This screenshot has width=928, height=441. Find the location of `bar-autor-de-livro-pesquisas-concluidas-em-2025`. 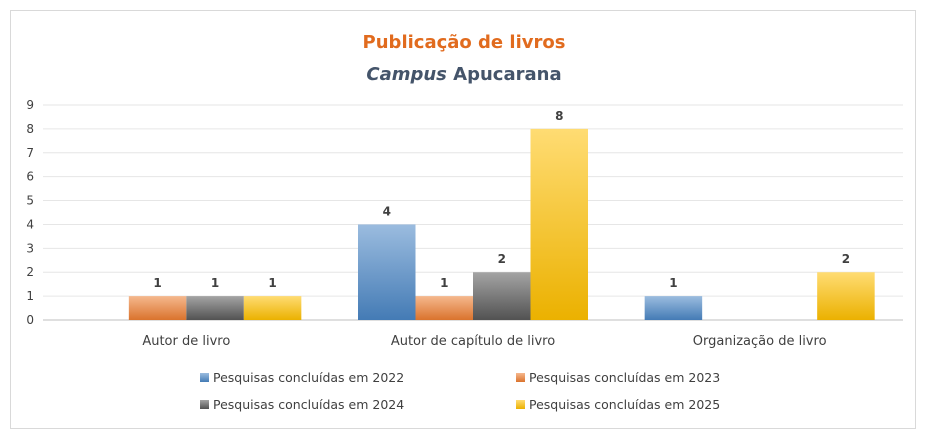

bar-autor-de-livro-pesquisas-concluidas-em-2025 is located at coordinates (272, 308).